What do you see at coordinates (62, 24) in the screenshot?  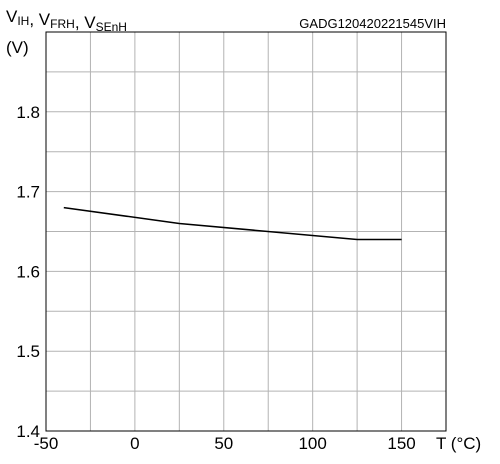 I see `y-axis-label-subscript: FRH` at bounding box center [62, 24].